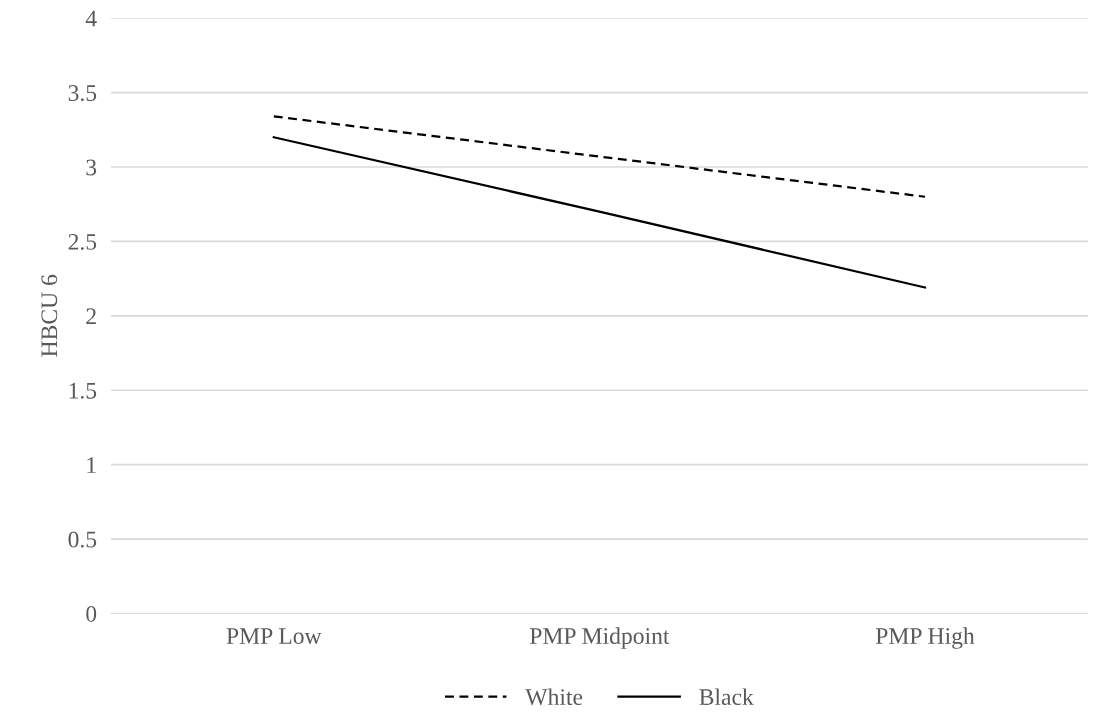  I want to click on y-tick-label: 0, so click(91, 613).